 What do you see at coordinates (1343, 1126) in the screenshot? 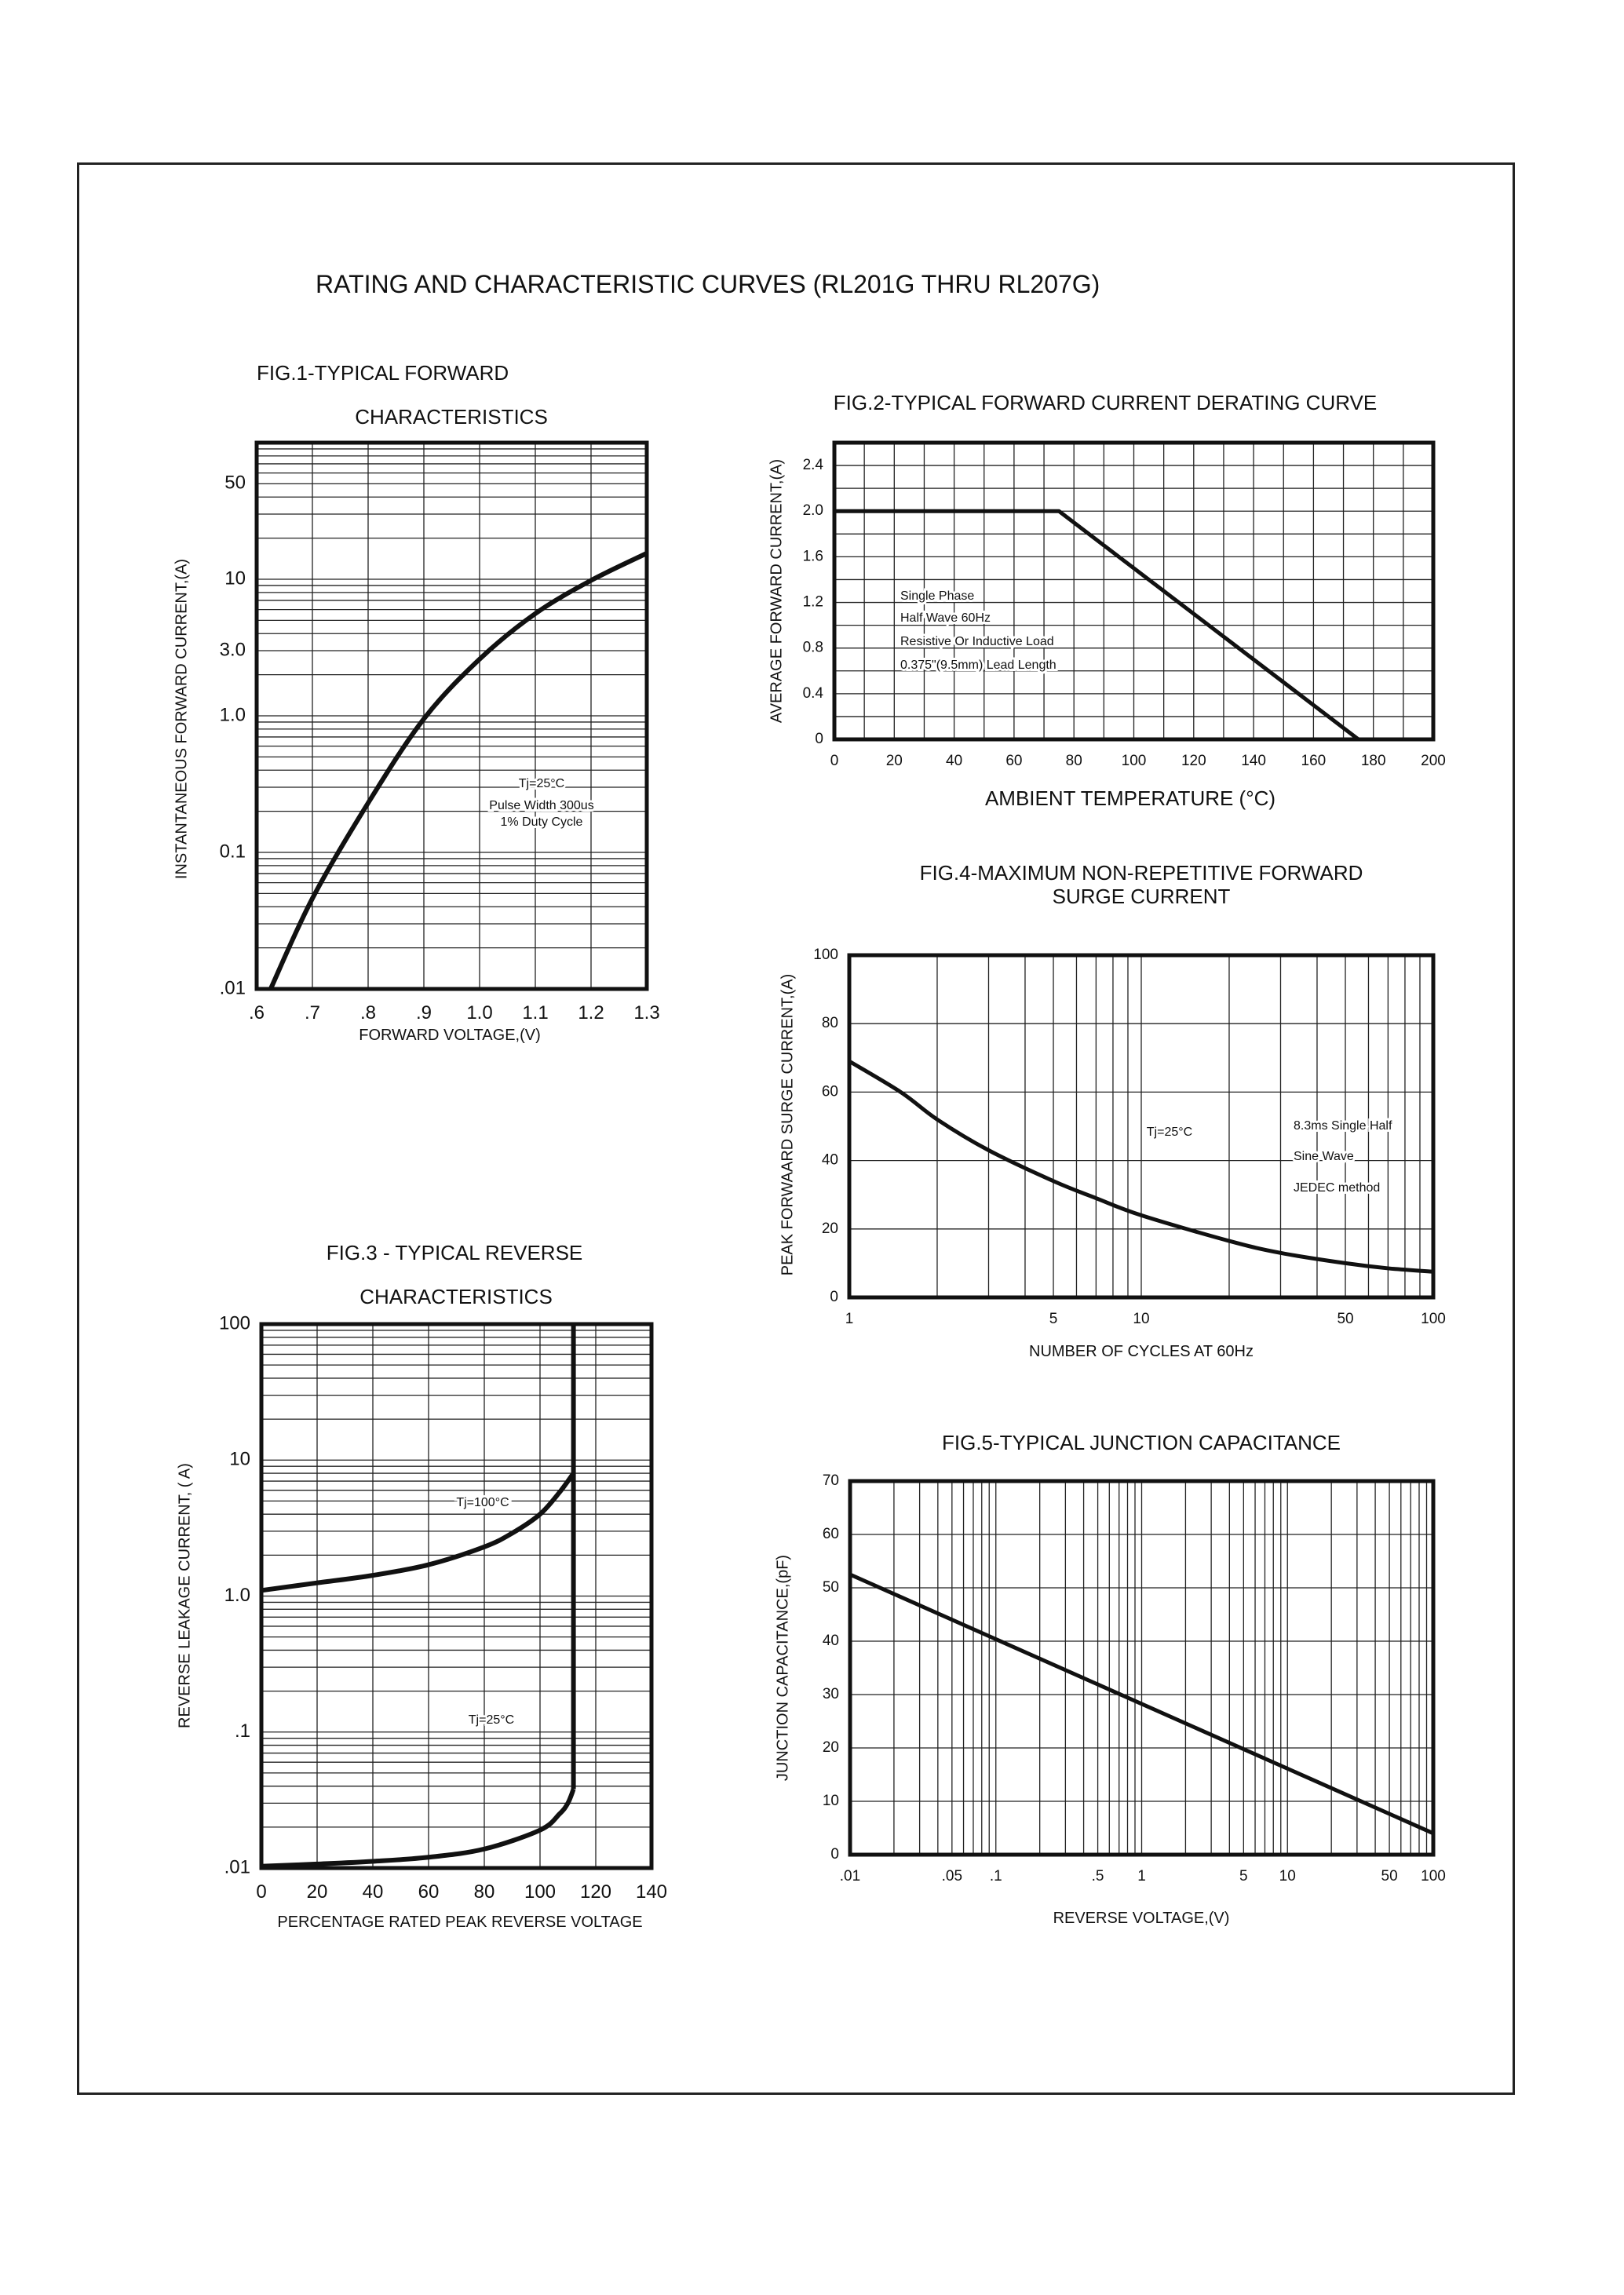
I see `chart-annotation: 8.3ms Single Half` at bounding box center [1343, 1126].